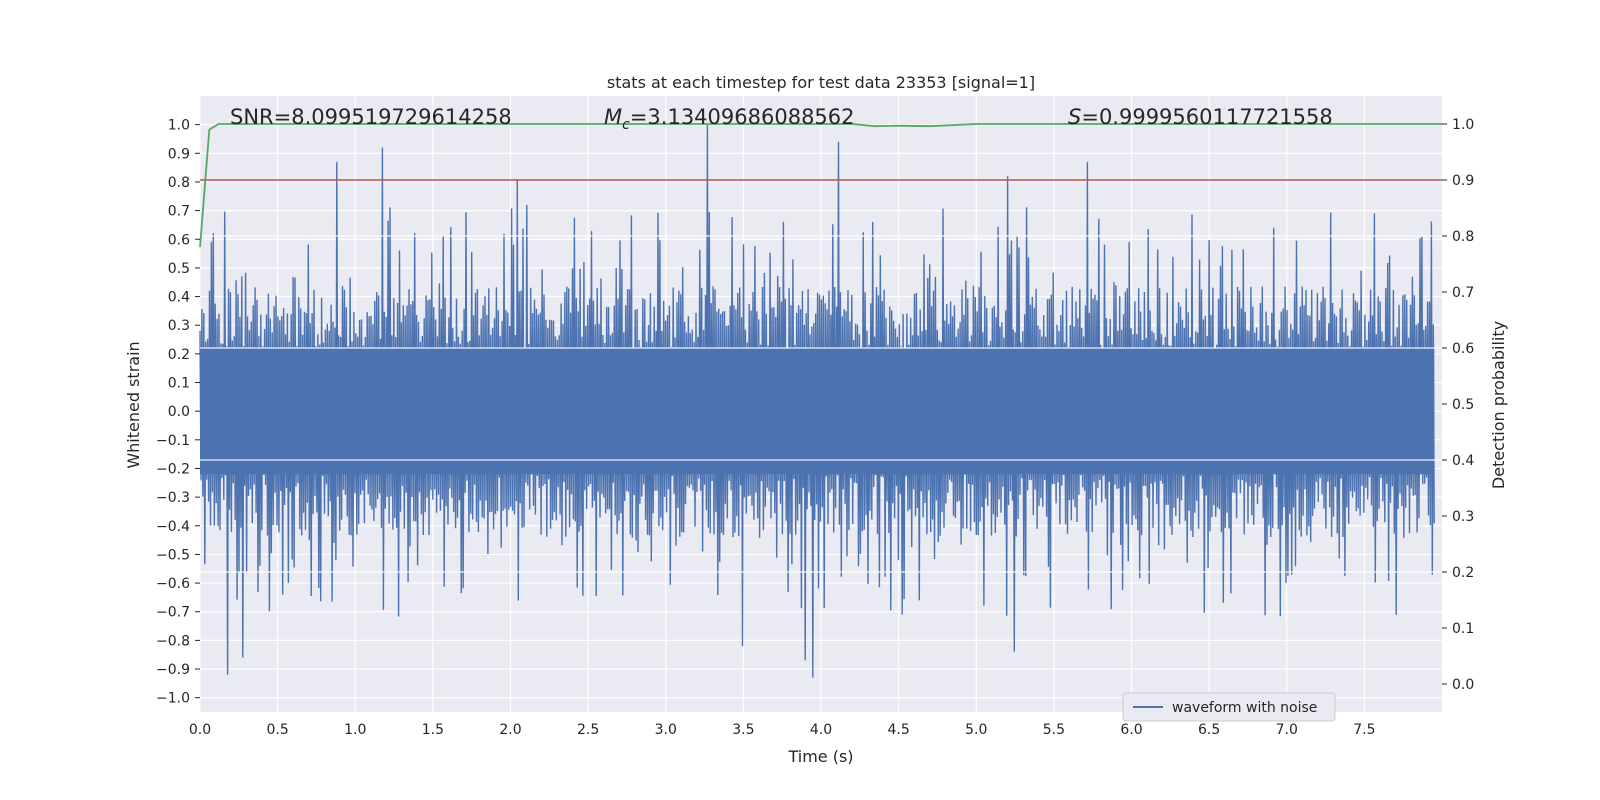 Image resolution: width=1600 pixels, height=800 pixels. Describe the element at coordinates (179, 240) in the screenshot. I see `y-tick-label: 0.6` at that location.